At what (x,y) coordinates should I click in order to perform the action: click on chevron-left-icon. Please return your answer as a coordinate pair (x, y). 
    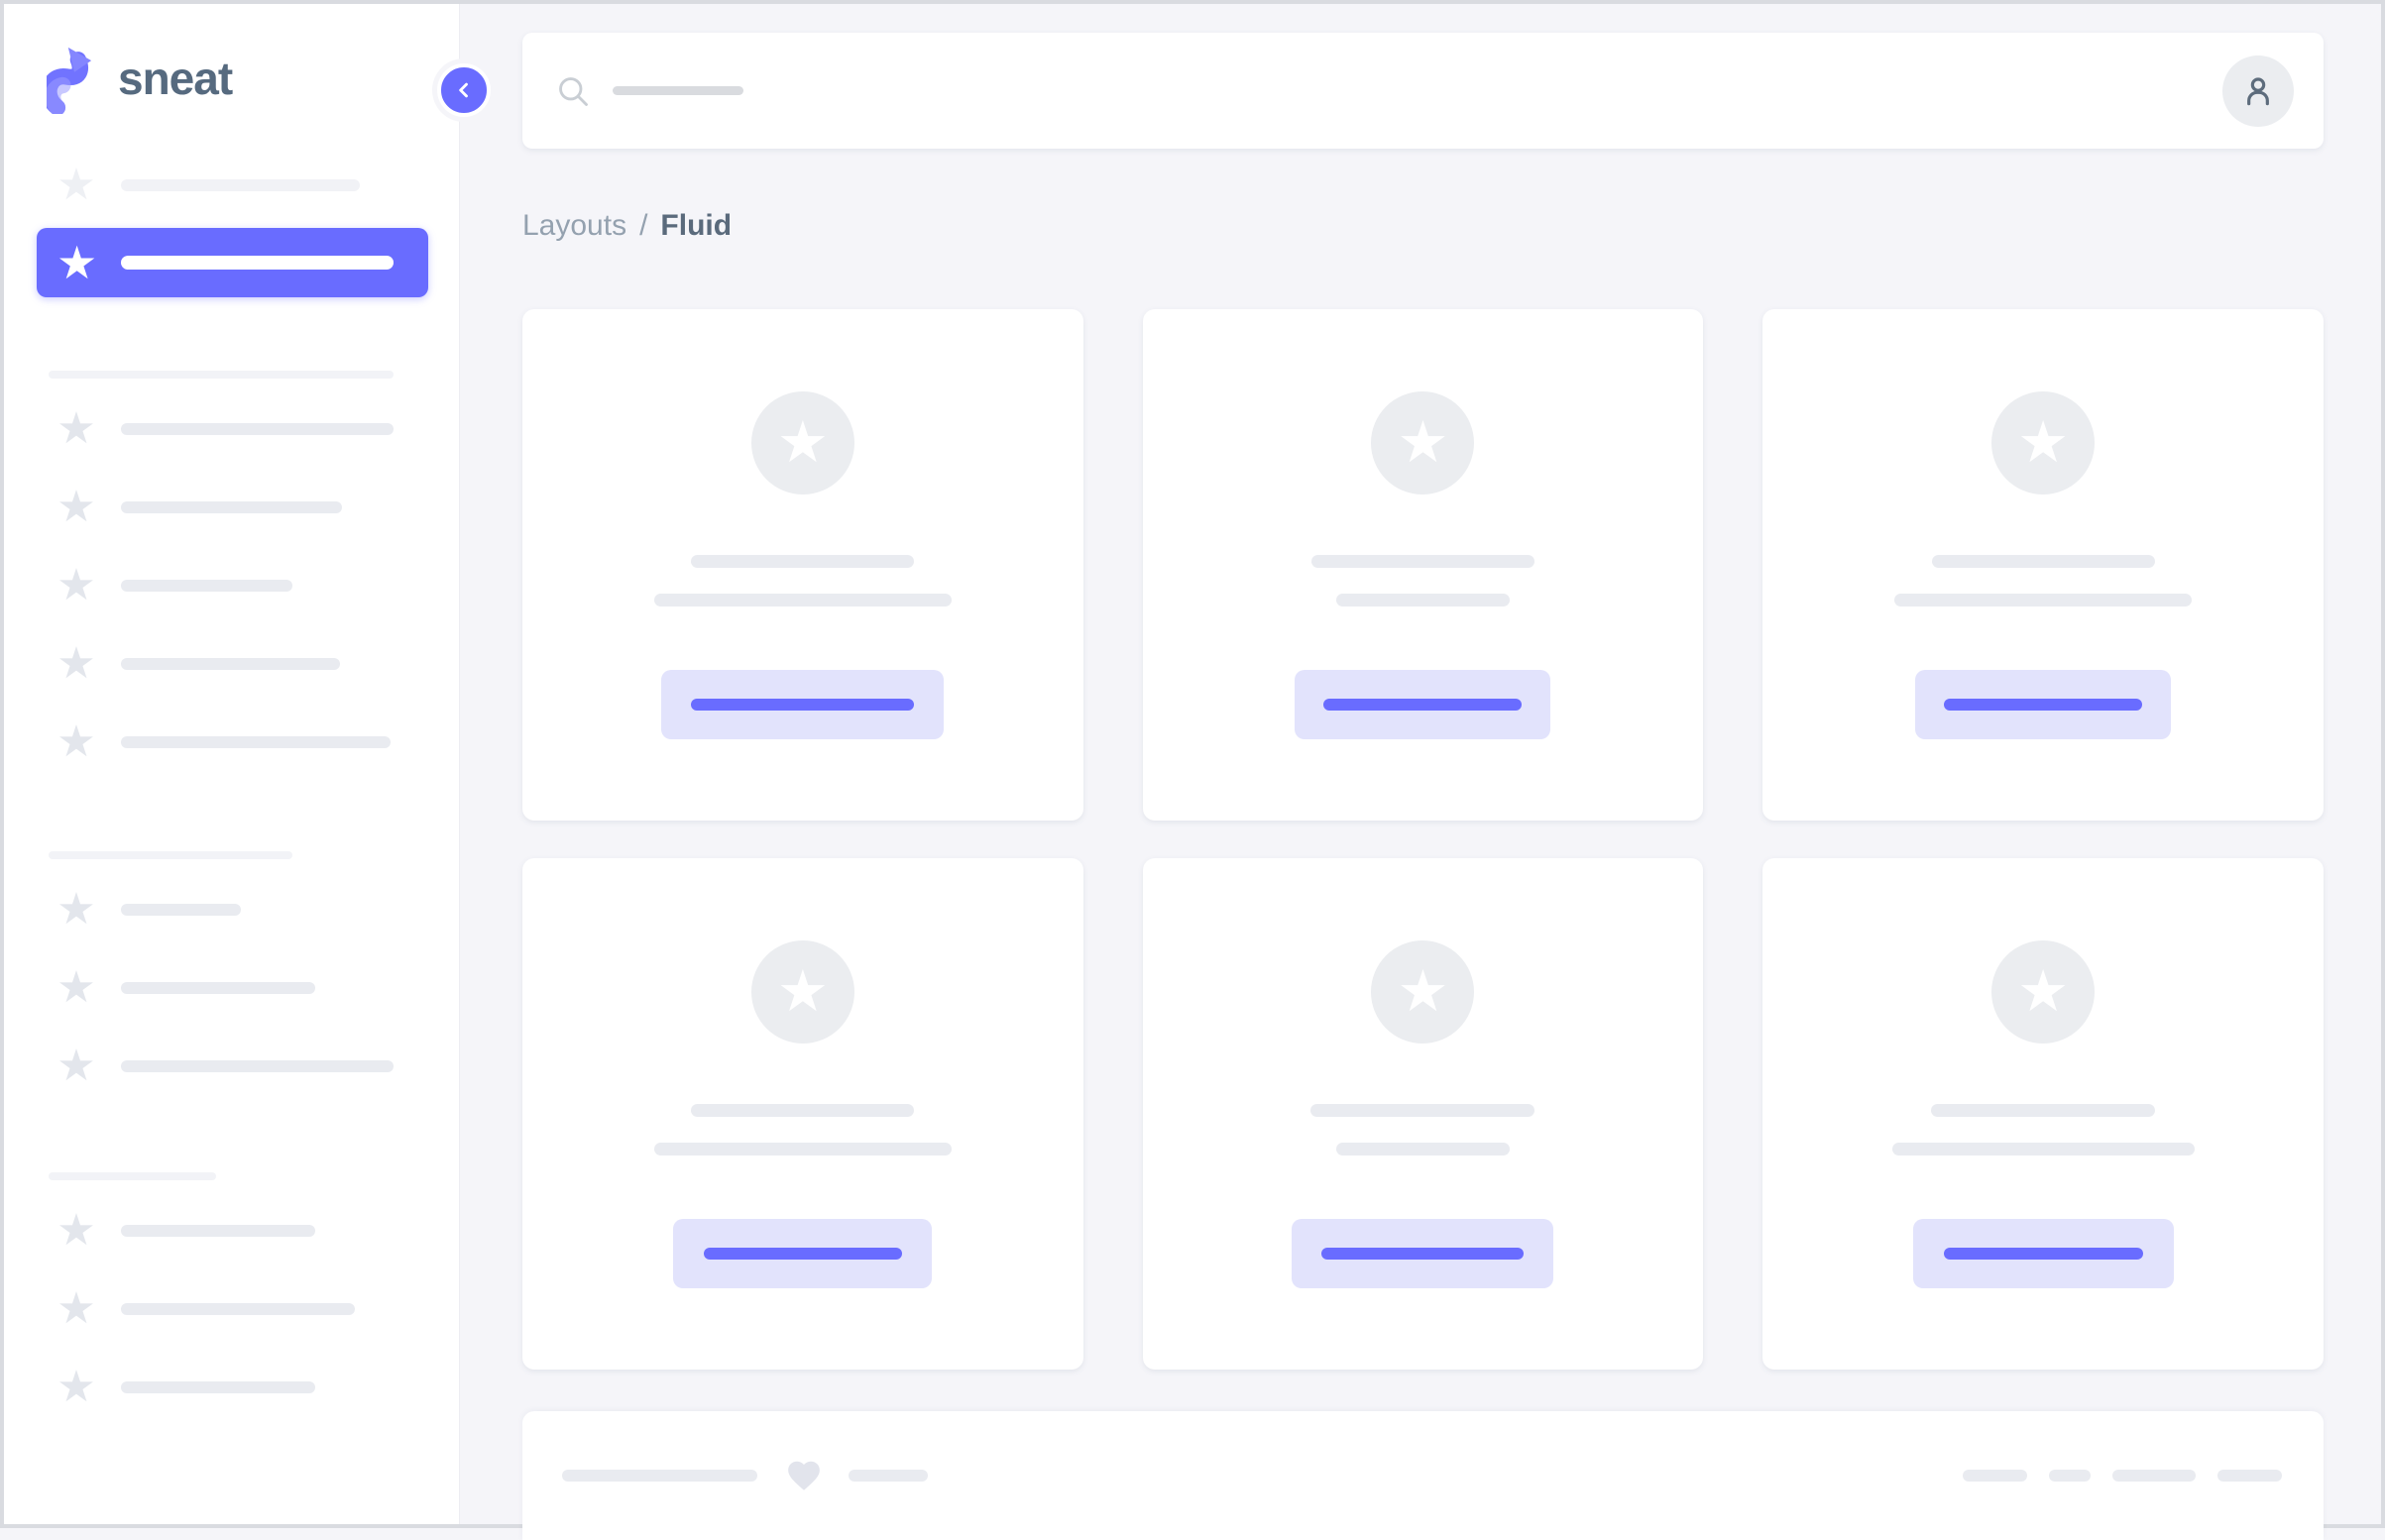
    Looking at the image, I should click on (464, 90).